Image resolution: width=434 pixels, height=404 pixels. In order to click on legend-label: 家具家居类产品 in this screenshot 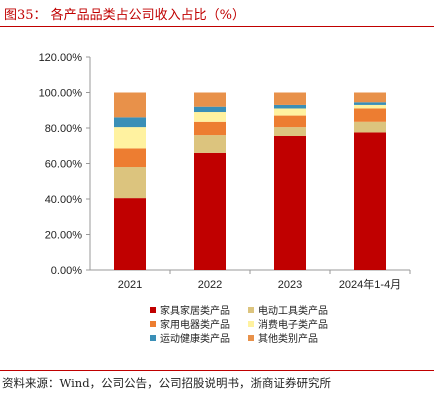, I will do `click(195, 310)`.